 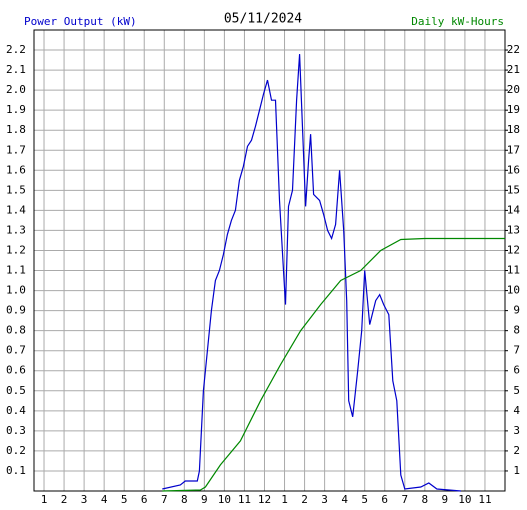 I want to click on y-tick-label: 0.1, so click(x=16, y=470).